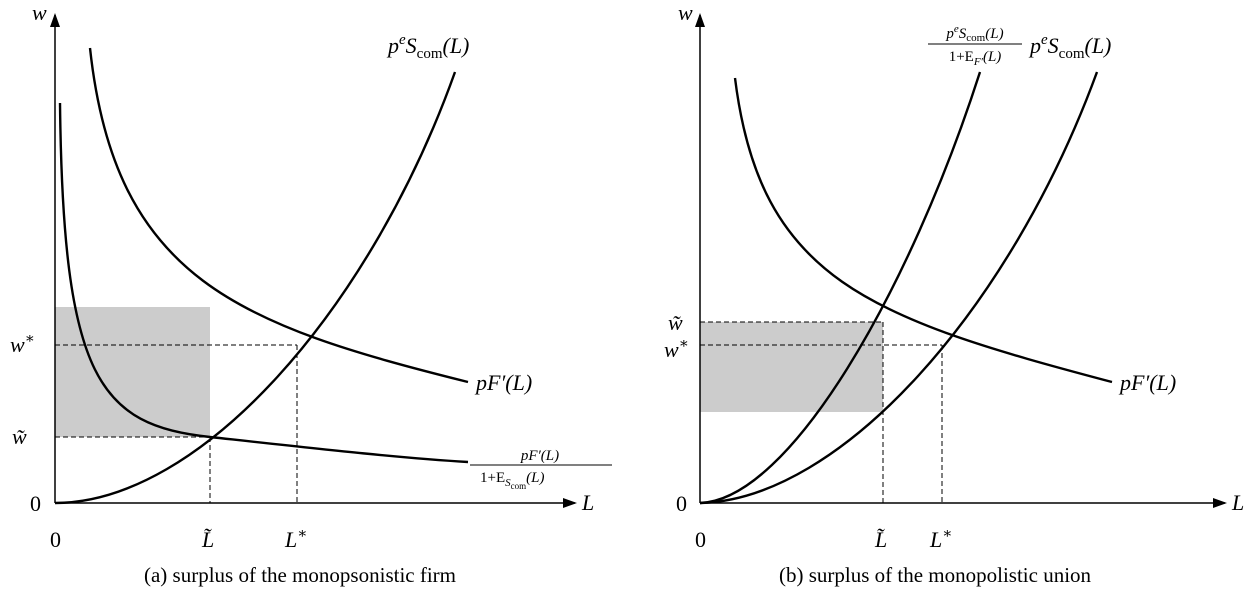 This screenshot has width=1260, height=602. Describe the element at coordinates (300, 575) in the screenshot. I see `caption: (a) surplus of the monopsonistic firm` at that location.